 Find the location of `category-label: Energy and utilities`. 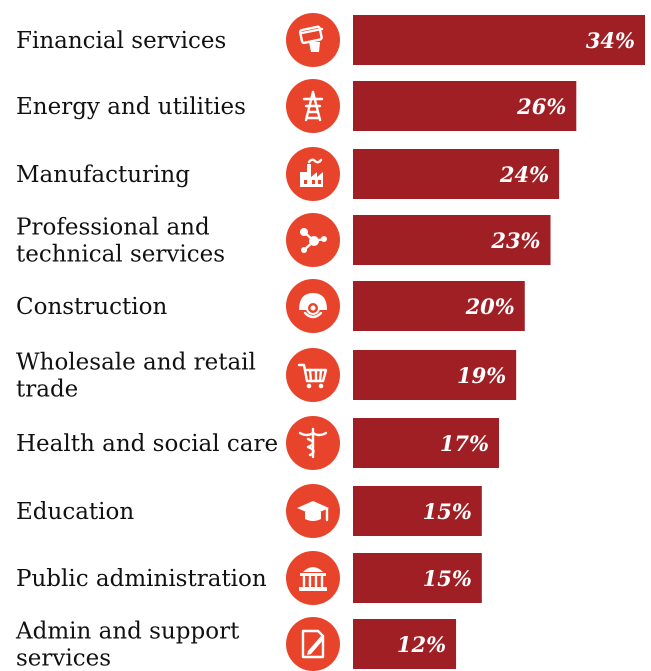

category-label: Energy and utilities is located at coordinates (131, 107).